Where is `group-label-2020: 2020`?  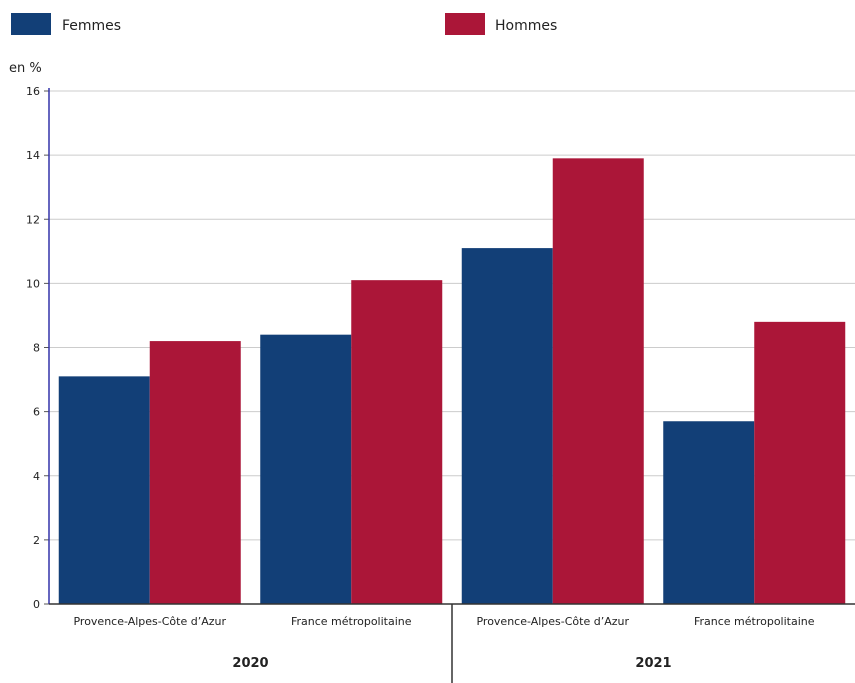 group-label-2020: 2020 is located at coordinates (250, 663).